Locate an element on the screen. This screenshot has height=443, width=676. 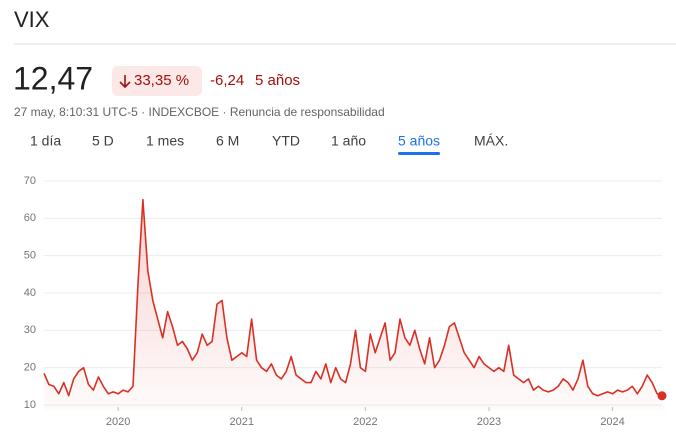
change-badge is located at coordinates (157, 81).